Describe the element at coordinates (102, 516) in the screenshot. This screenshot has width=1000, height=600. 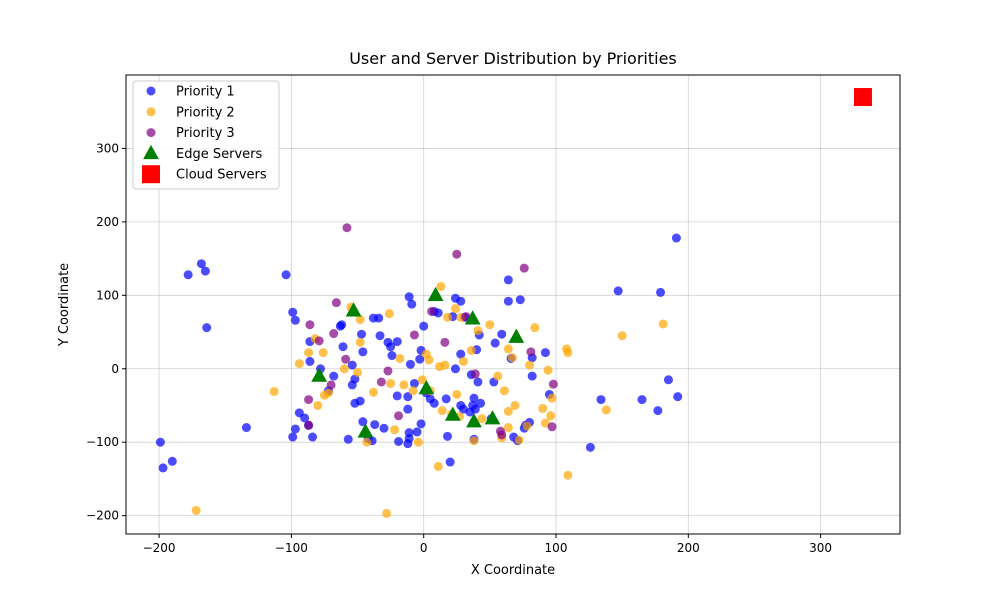
I see `y-tick-label: −200` at that location.